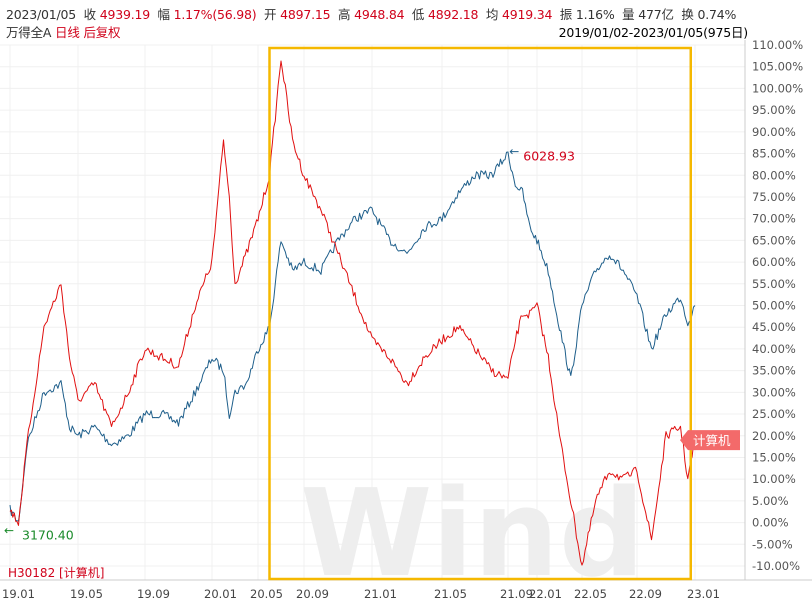 The image size is (812, 611). Describe the element at coordinates (566, 14) in the screenshot. I see `amplitude-label: 振` at that location.